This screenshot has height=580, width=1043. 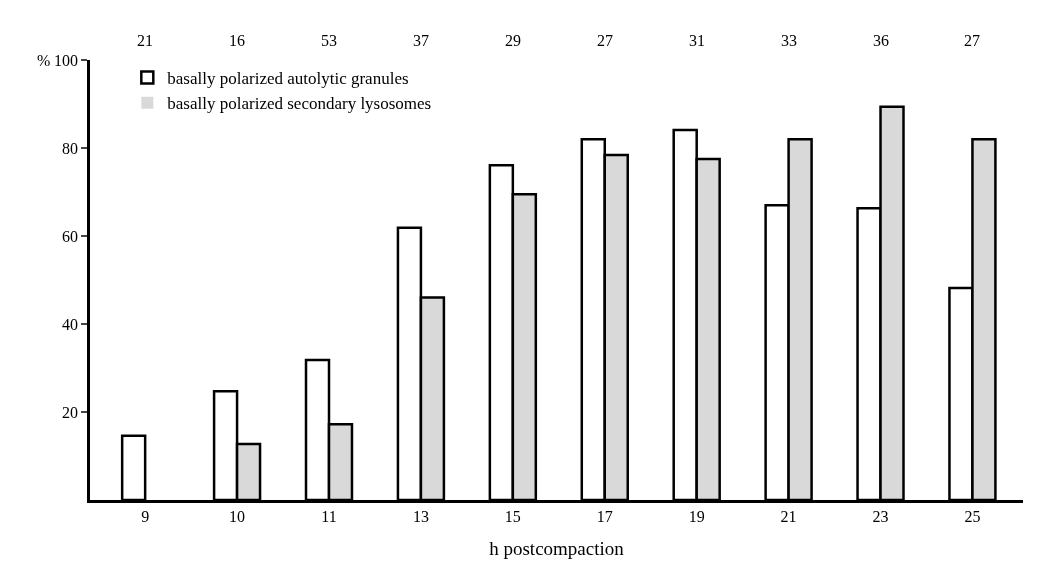 What do you see at coordinates (513, 40) in the screenshot?
I see `text: 29` at bounding box center [513, 40].